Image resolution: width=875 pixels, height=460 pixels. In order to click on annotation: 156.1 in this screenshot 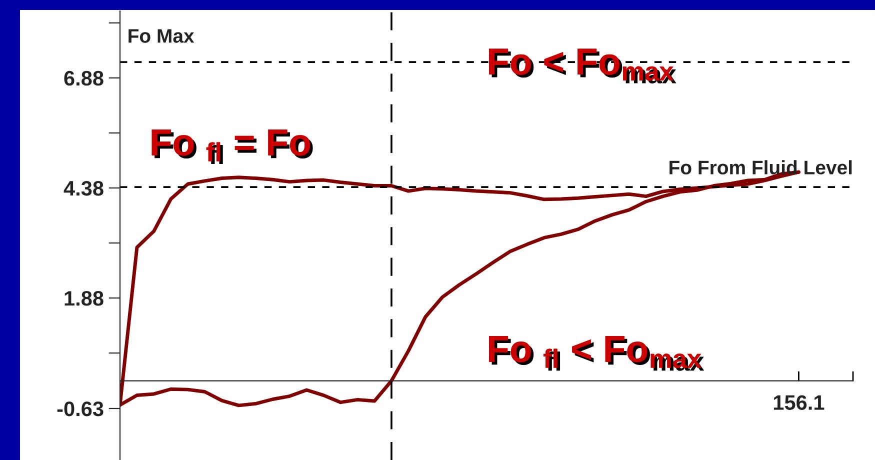, I will do `click(799, 402)`.